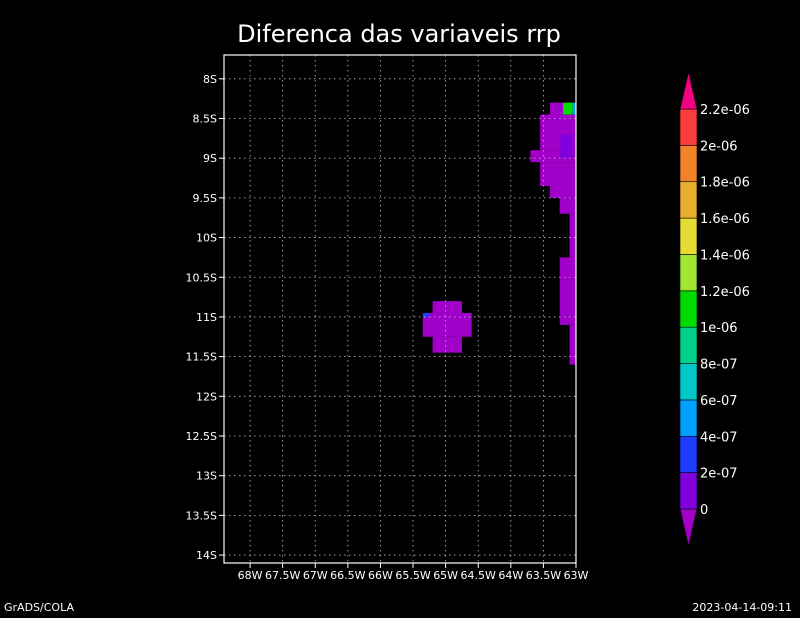 The width and height of the screenshot is (800, 618). I want to click on colorbar-label-4: 8e-07, so click(719, 365).